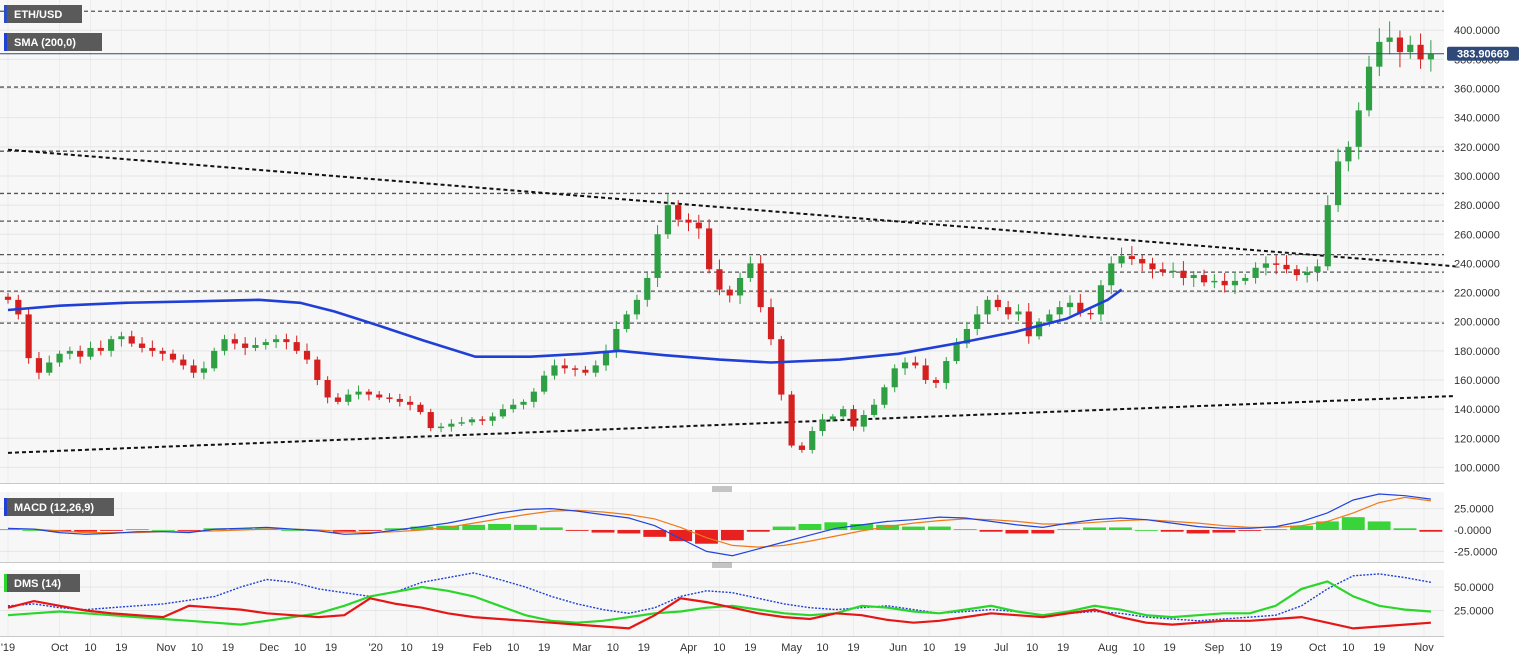 The image size is (1534, 661). What do you see at coordinates (1475, 552) in the screenshot?
I see `y-tick-label: -25.0000` at bounding box center [1475, 552].